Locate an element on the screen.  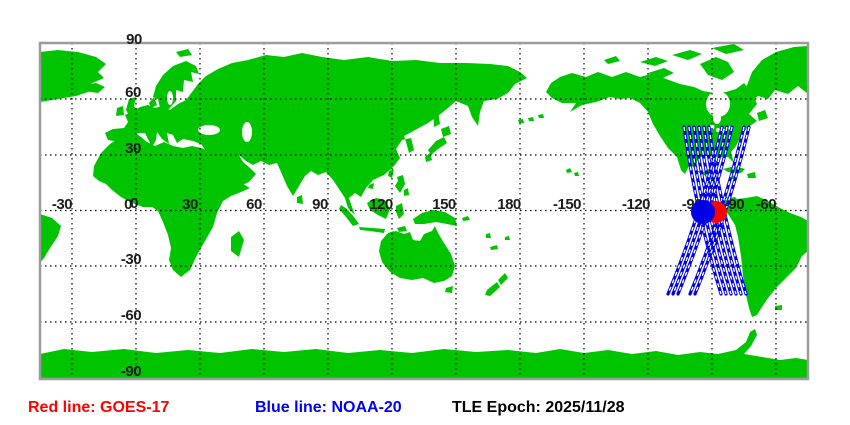
lake-michigan is located at coordinates (718, 130).